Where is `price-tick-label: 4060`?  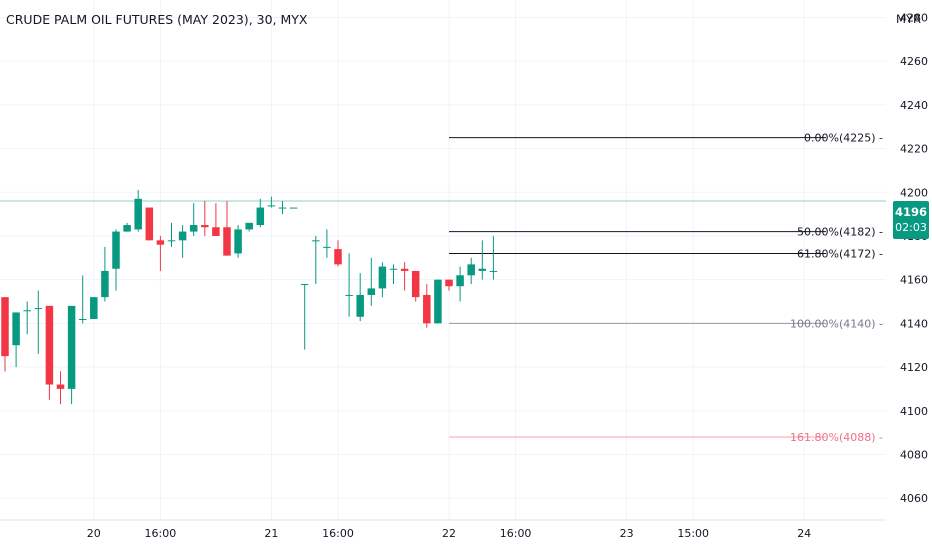
price-tick-label: 4060 is located at coordinates (914, 498).